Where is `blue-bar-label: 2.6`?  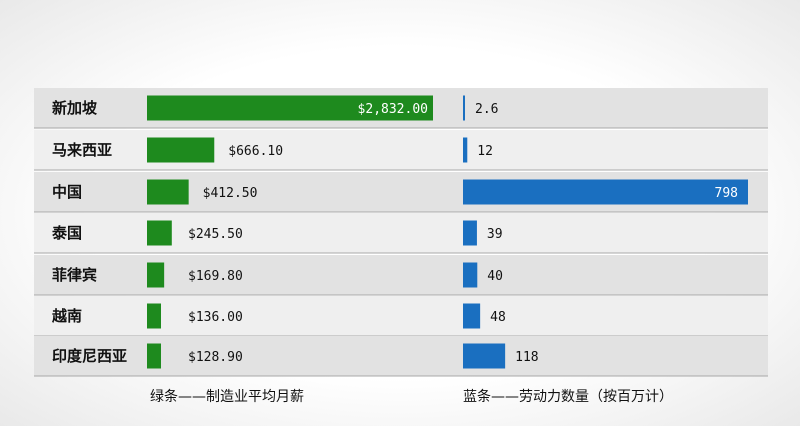
blue-bar-label: 2.6 is located at coordinates (486, 109).